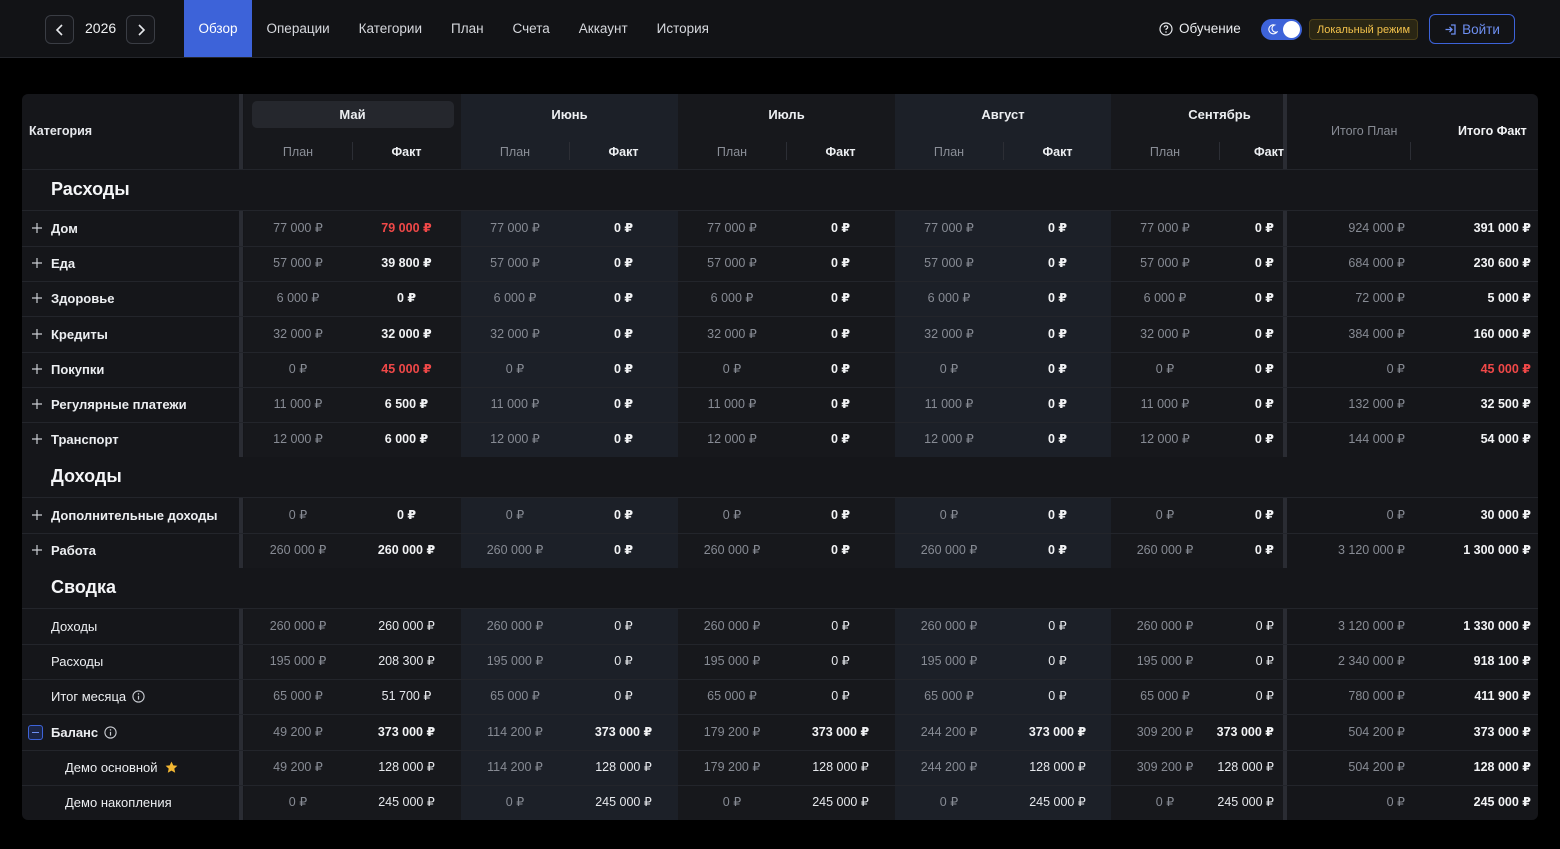  Describe the element at coordinates (89, 697) in the screenshot. I see `category-name: Итог месяца` at that location.